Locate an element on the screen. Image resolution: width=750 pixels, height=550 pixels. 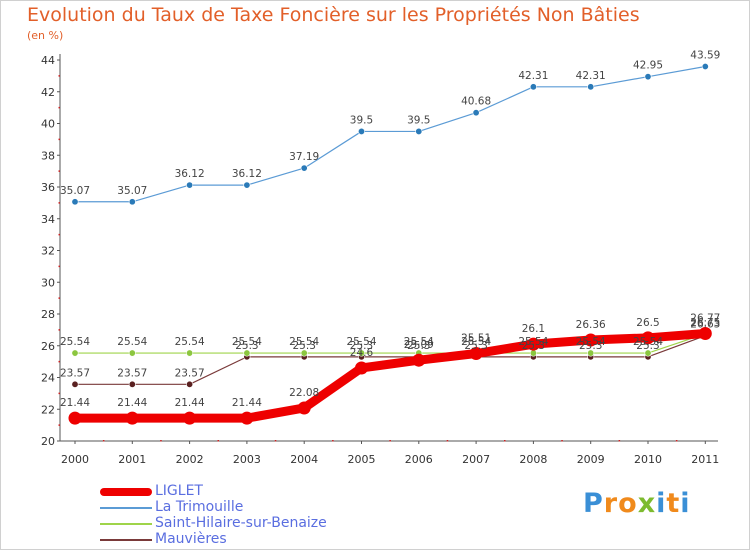
y-tick-label: 34 is located at coordinates (48, 219).